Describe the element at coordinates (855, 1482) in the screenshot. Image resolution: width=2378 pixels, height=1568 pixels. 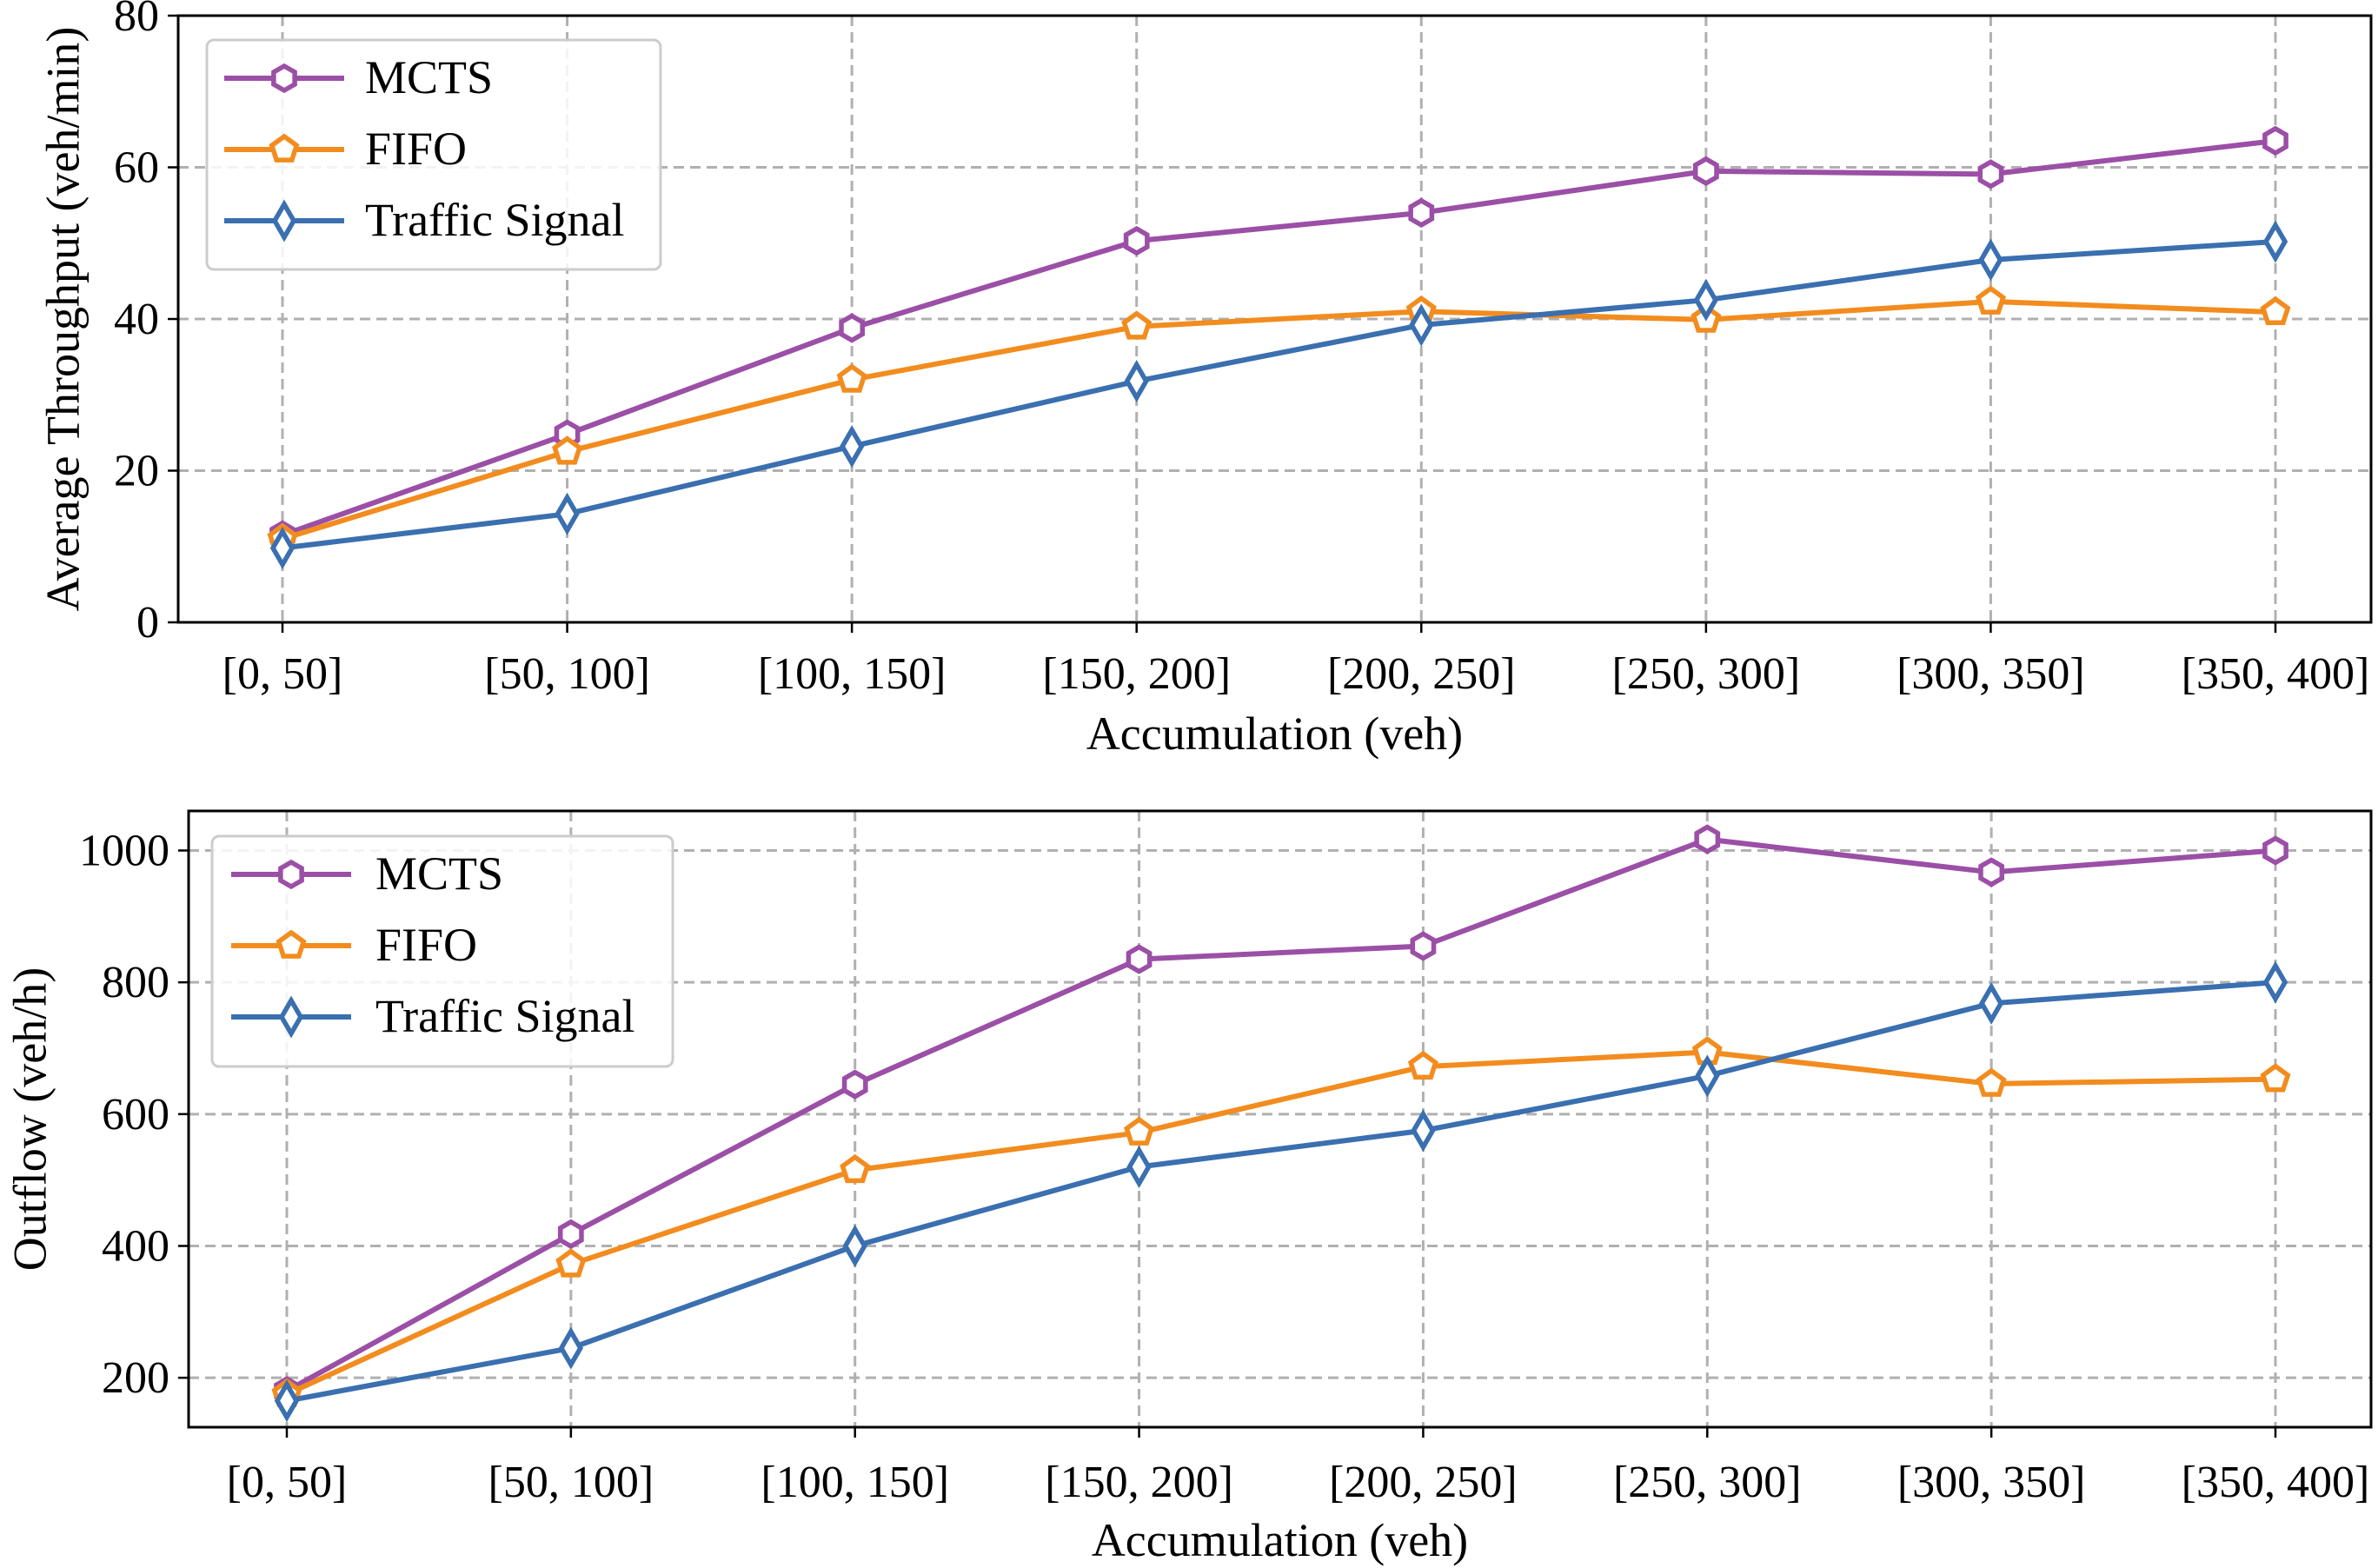
I see `x-tick-label: [100, 150]` at that location.